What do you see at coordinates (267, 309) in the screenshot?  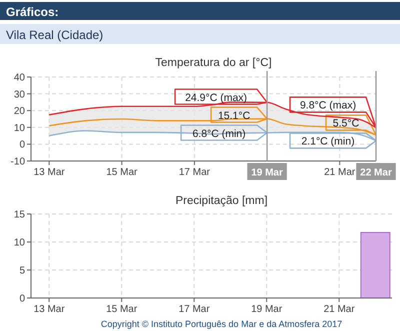 I see `x-tick-label: 19 Mar` at bounding box center [267, 309].